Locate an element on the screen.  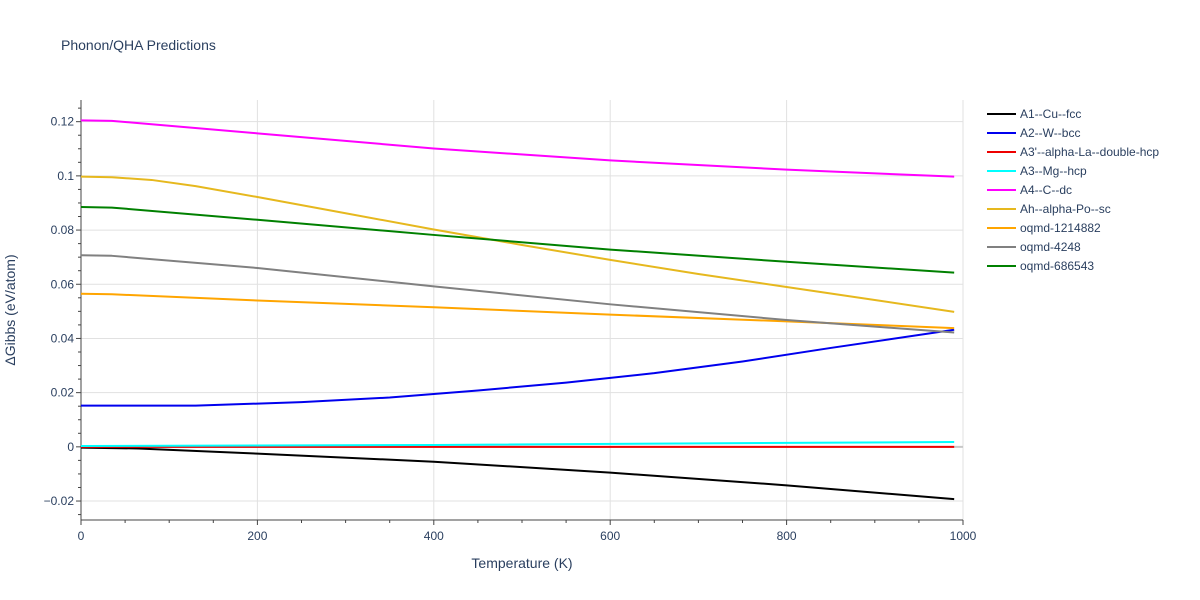
legend-item: oqmd-686543 is located at coordinates (1040, 266).